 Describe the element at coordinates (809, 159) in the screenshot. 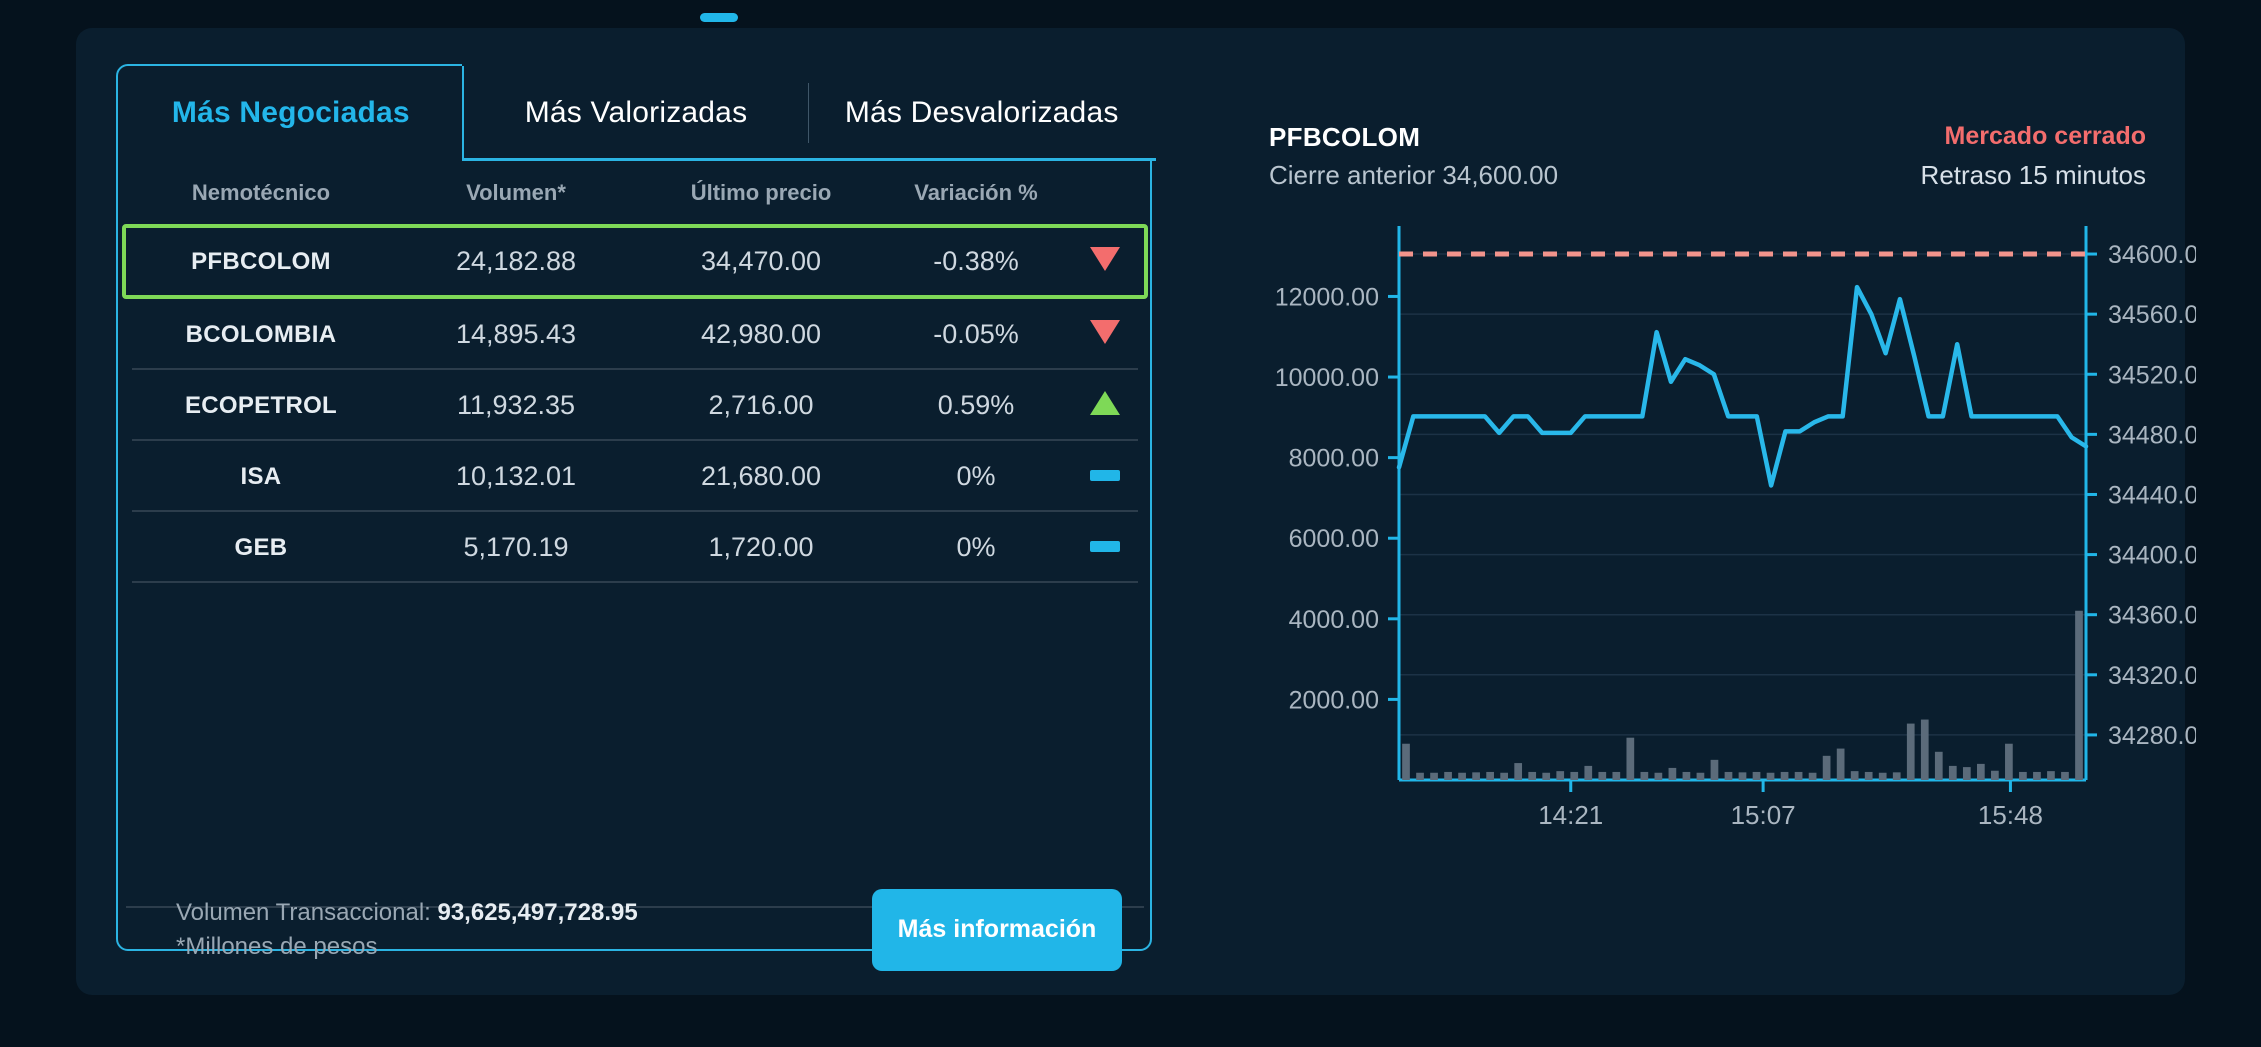

I see `tab-strip-underline` at that location.